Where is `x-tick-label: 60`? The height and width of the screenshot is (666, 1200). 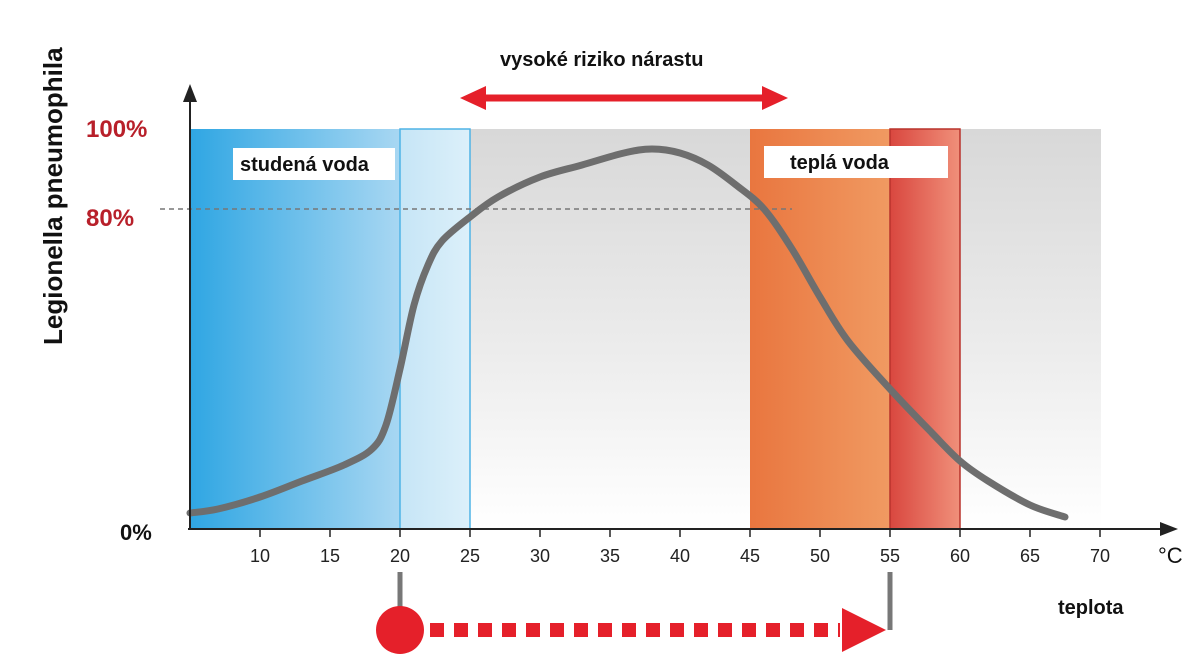
x-tick-label: 60 is located at coordinates (960, 556).